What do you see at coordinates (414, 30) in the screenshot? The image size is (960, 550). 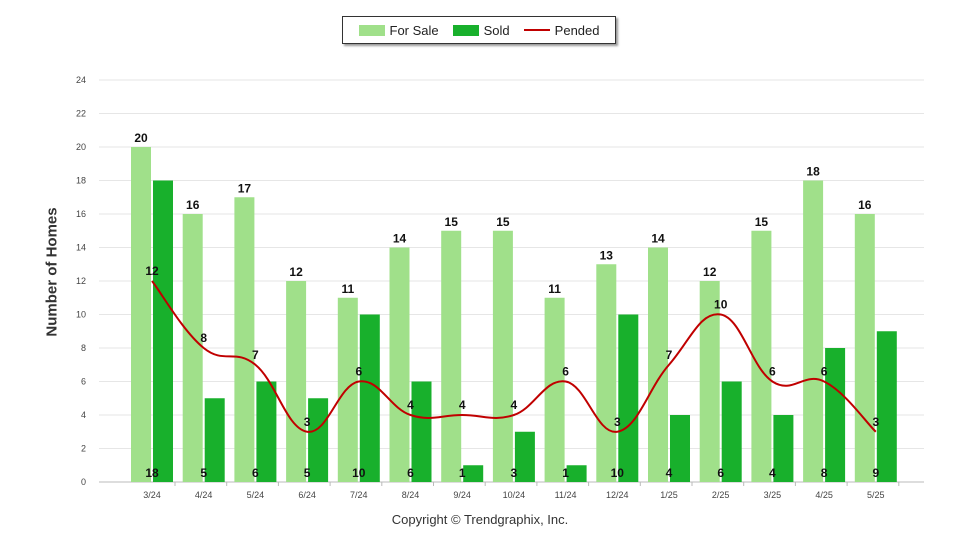 I see `legend-label-for-sale: For Sale` at bounding box center [414, 30].